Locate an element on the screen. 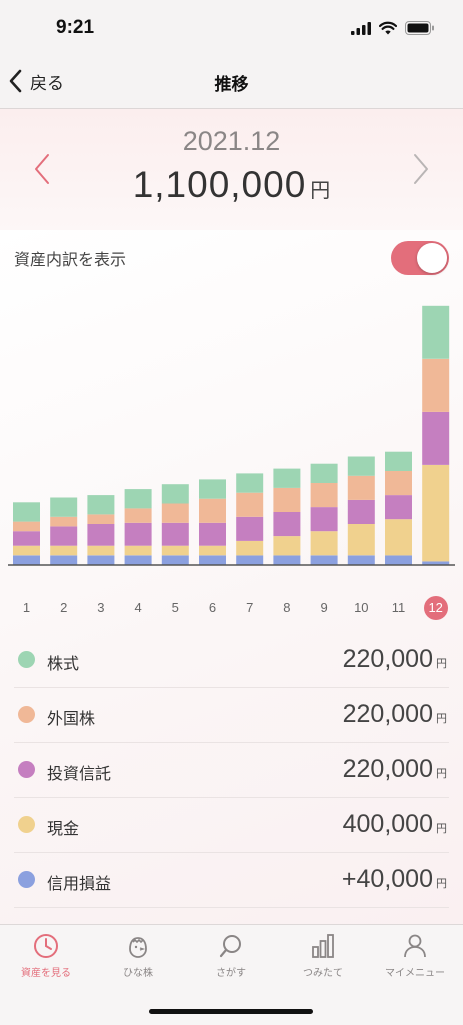 The image size is (463, 1025). total-row: 1,100,000 円 is located at coordinates (231, 185).